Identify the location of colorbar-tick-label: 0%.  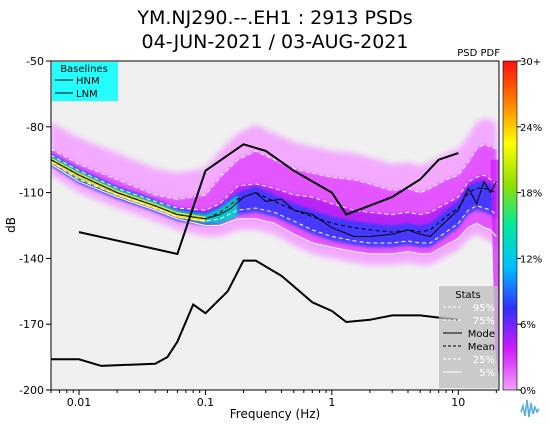
(528, 391).